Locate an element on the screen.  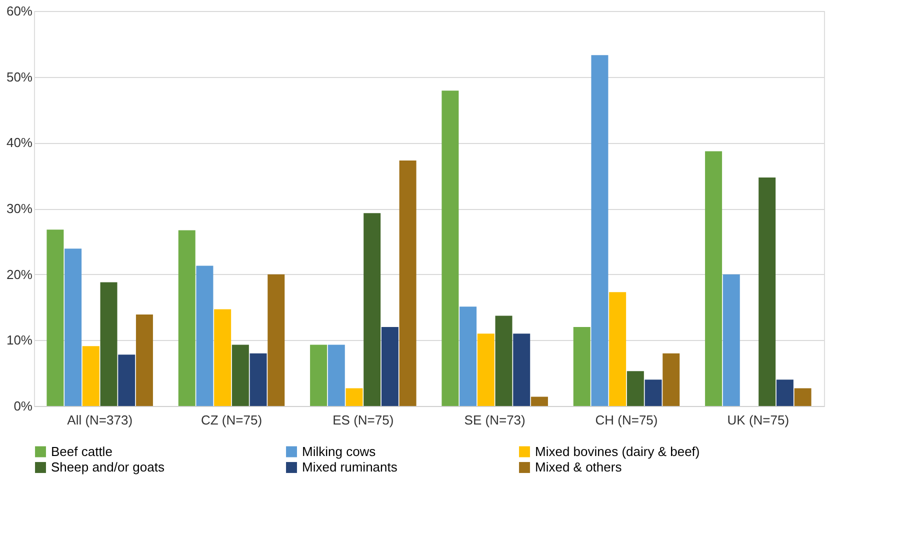
y-tick-label: 40% is located at coordinates (19, 142).